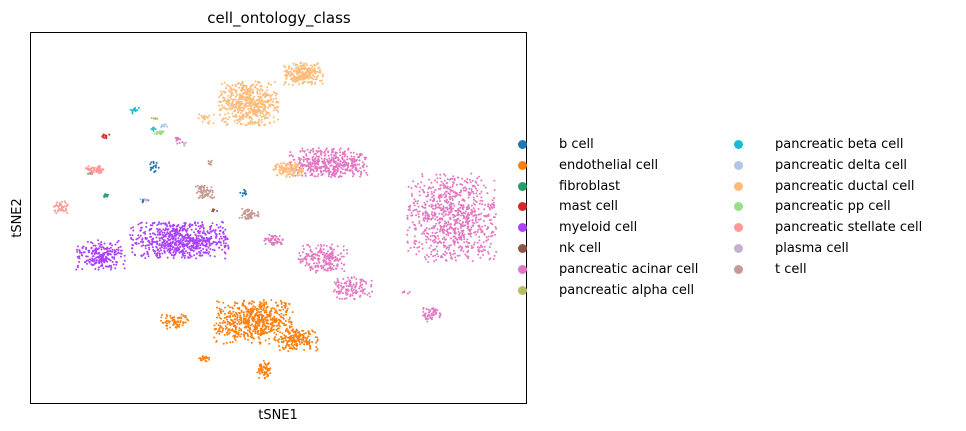 This screenshot has width=966, height=431. Describe the element at coordinates (738, 207) in the screenshot. I see `legend-marker` at that location.